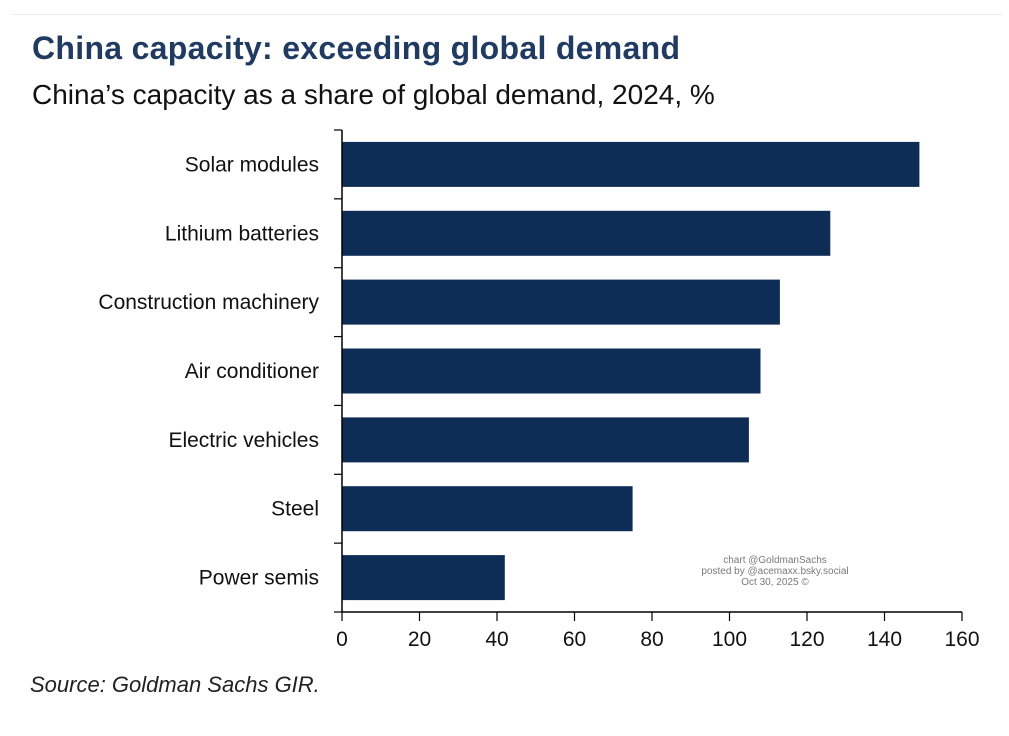 This screenshot has width=1009, height=736. I want to click on category-label: Steel, so click(295, 509).